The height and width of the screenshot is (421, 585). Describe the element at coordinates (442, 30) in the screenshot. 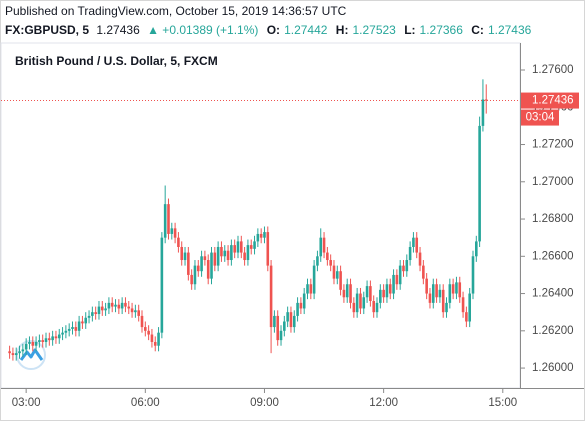

I see `l-value: 1.27366` at that location.